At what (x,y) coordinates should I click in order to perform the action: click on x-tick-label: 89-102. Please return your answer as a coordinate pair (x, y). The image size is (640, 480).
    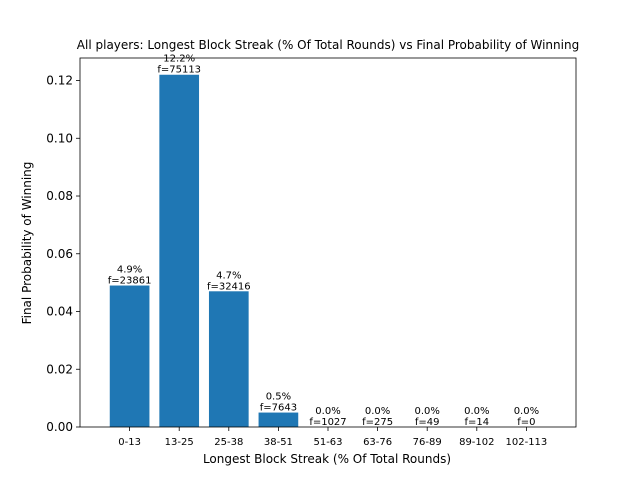
    Looking at the image, I should click on (476, 442).